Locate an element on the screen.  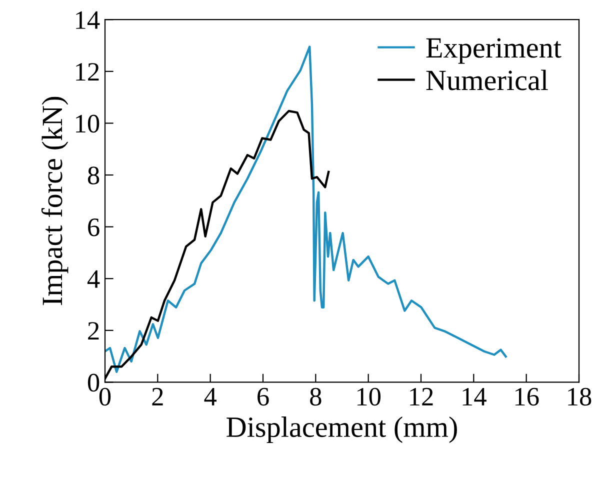
legend-label: Numerical is located at coordinates (487, 80).